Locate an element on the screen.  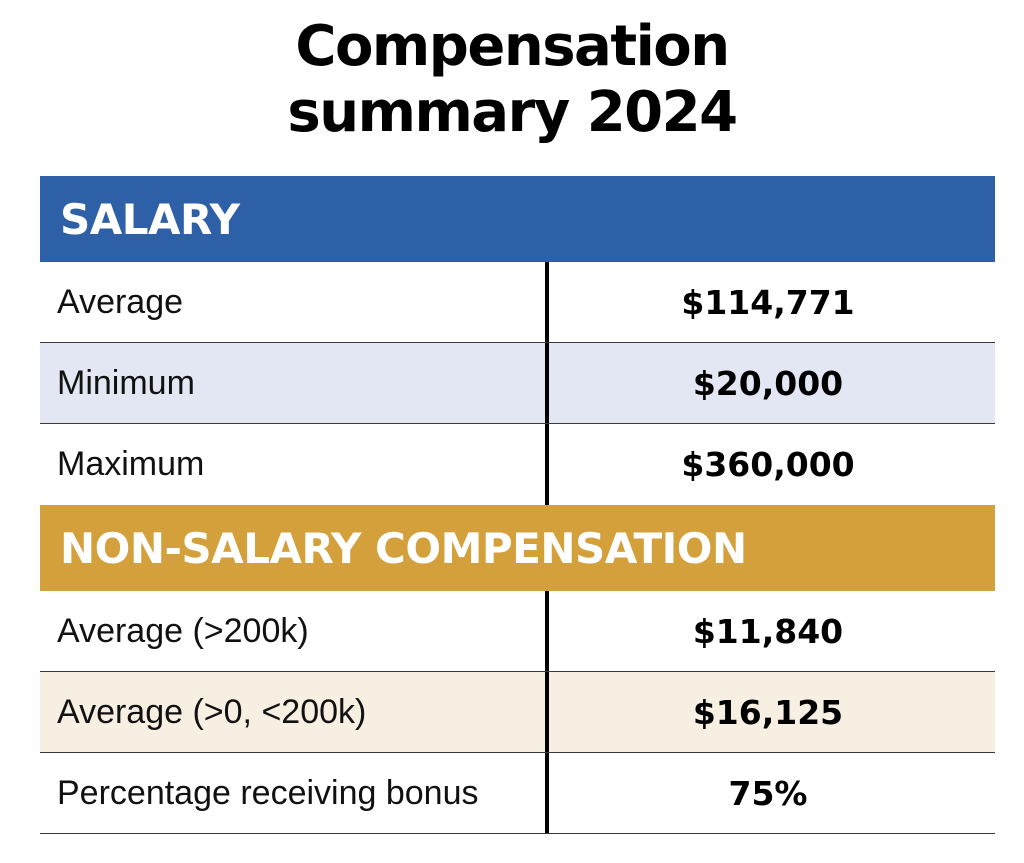
row-value: $11,840 is located at coordinates (768, 631).